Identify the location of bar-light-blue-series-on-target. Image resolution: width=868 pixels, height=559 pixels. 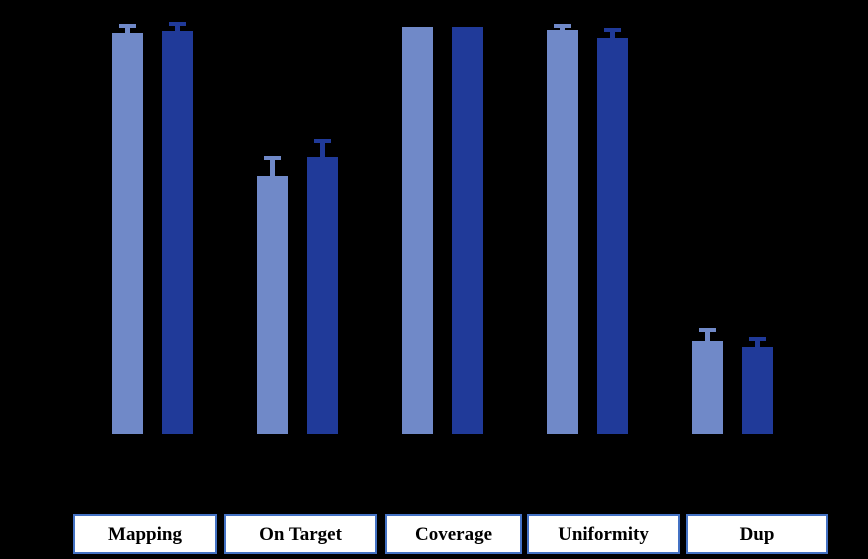
(272, 304).